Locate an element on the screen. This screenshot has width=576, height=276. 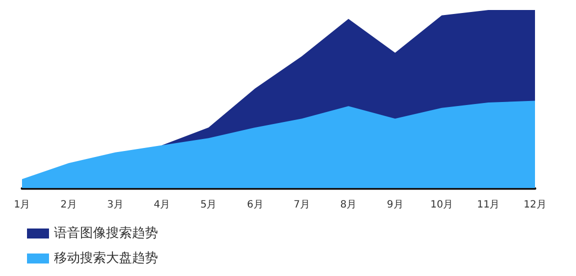
x-tick-label: 7月 is located at coordinates (302, 205).